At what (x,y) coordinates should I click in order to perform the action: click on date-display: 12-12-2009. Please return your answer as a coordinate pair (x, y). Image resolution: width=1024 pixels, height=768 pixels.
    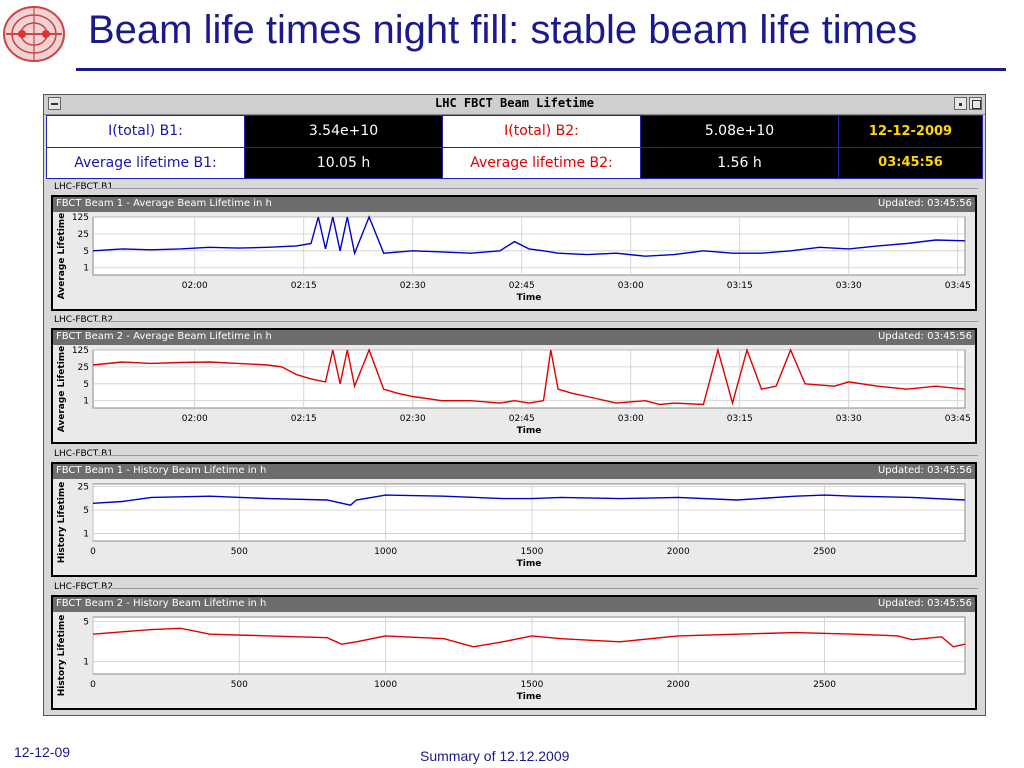
    Looking at the image, I should click on (910, 131).